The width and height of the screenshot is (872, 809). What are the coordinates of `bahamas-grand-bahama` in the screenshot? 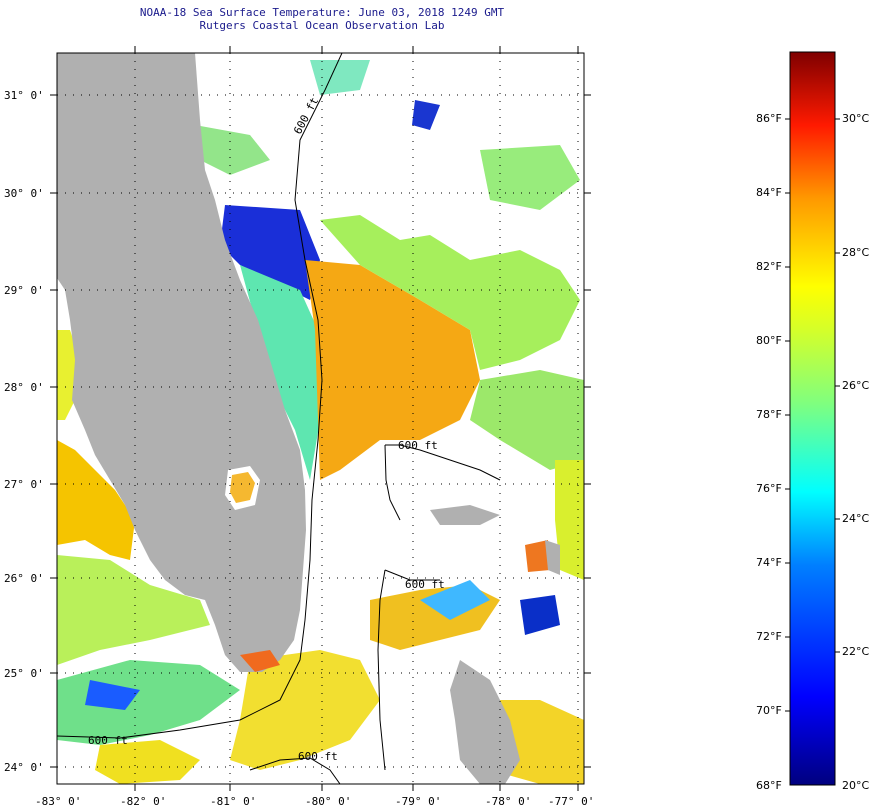 It's located at (465, 515).